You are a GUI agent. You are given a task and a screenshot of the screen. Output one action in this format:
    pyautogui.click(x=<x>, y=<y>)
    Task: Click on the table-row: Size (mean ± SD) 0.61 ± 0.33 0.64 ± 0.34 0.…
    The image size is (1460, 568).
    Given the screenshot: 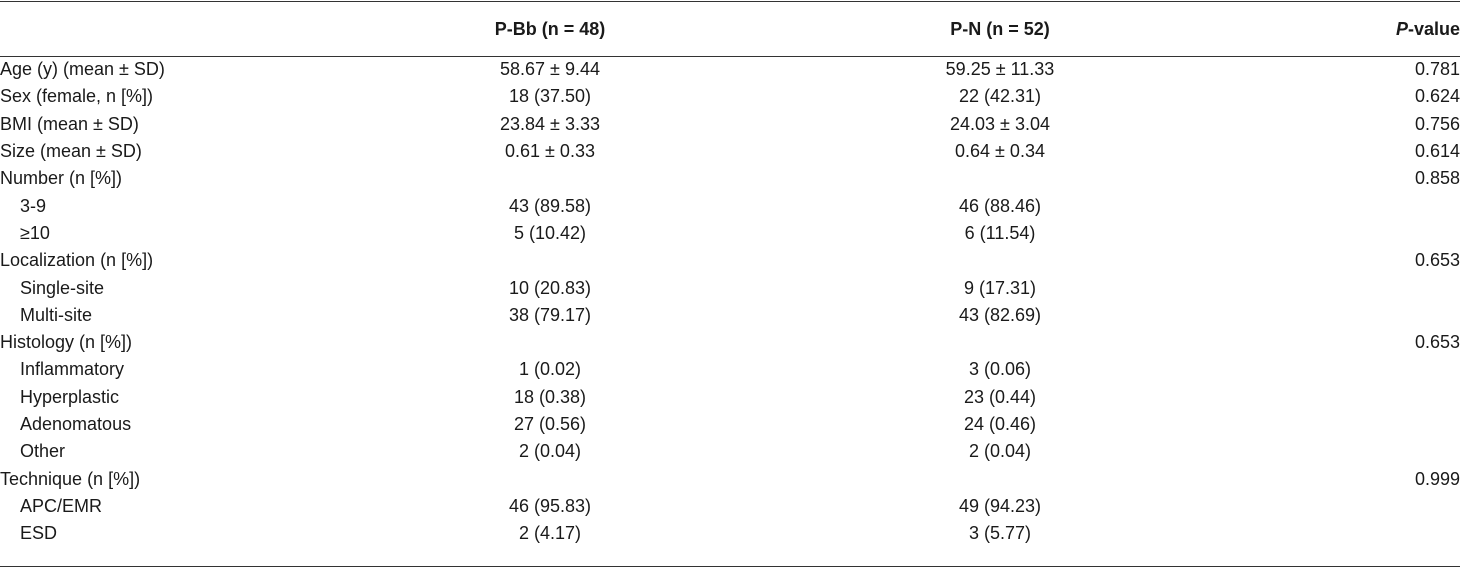 What is the action you would take?
    pyautogui.click(x=730, y=151)
    